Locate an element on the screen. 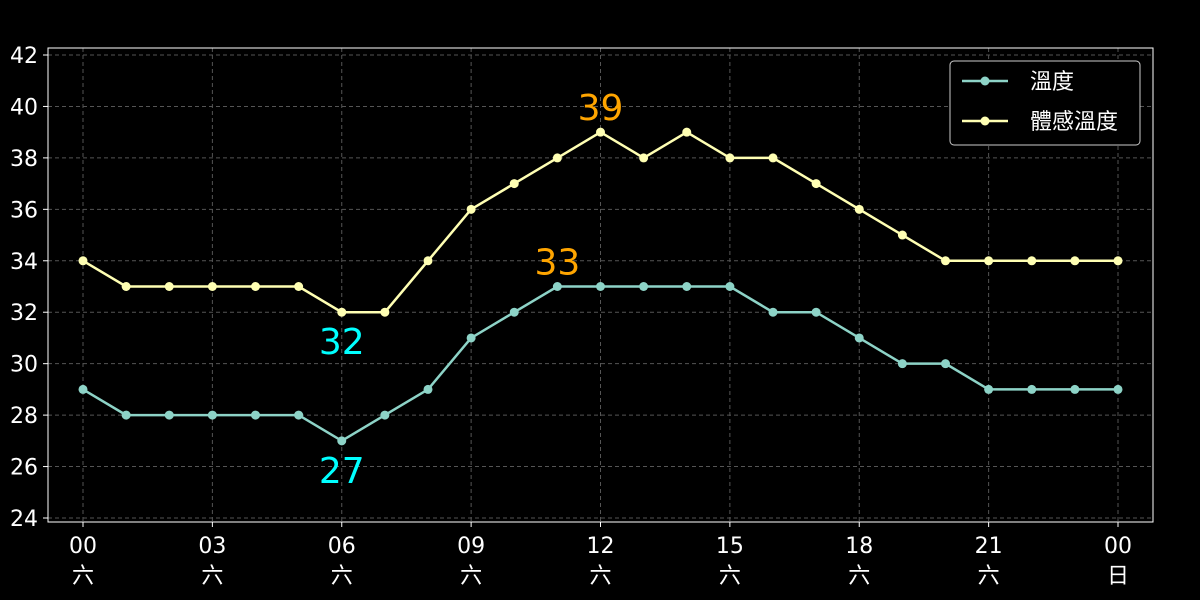 This screenshot has width=1200, height=600. x-tick-hour-label: 12 is located at coordinates (601, 546).